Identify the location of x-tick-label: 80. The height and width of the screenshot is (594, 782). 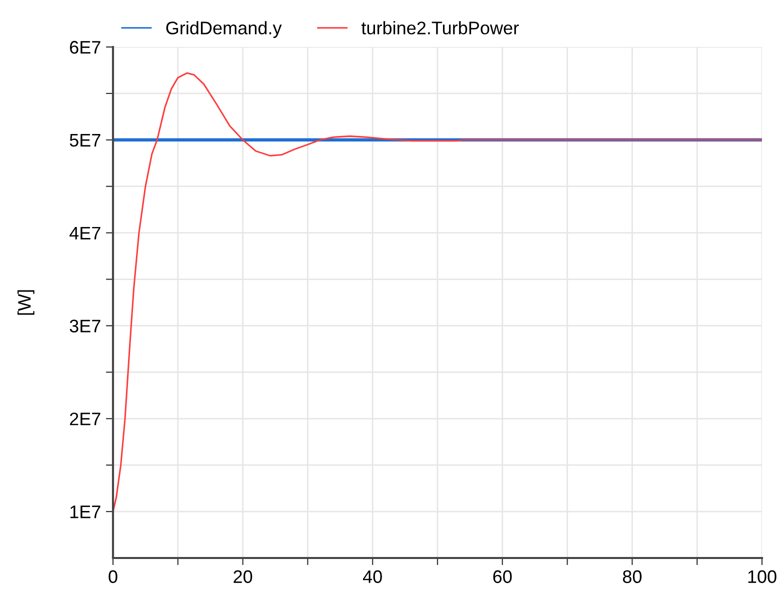
(632, 577).